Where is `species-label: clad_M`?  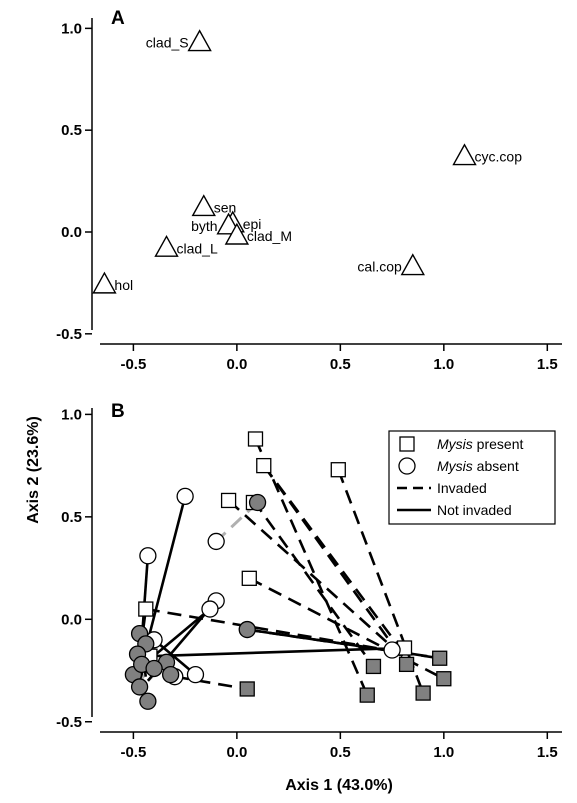 species-label: clad_M is located at coordinates (269, 236).